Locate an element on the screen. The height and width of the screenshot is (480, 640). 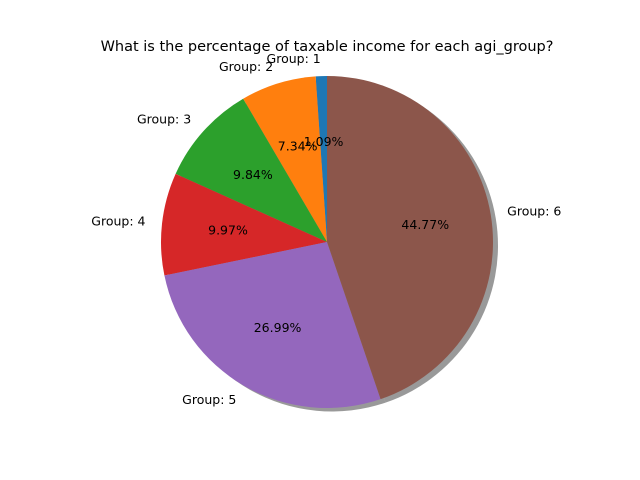
slice-label-group-1: Group: 1 is located at coordinates (294, 58).